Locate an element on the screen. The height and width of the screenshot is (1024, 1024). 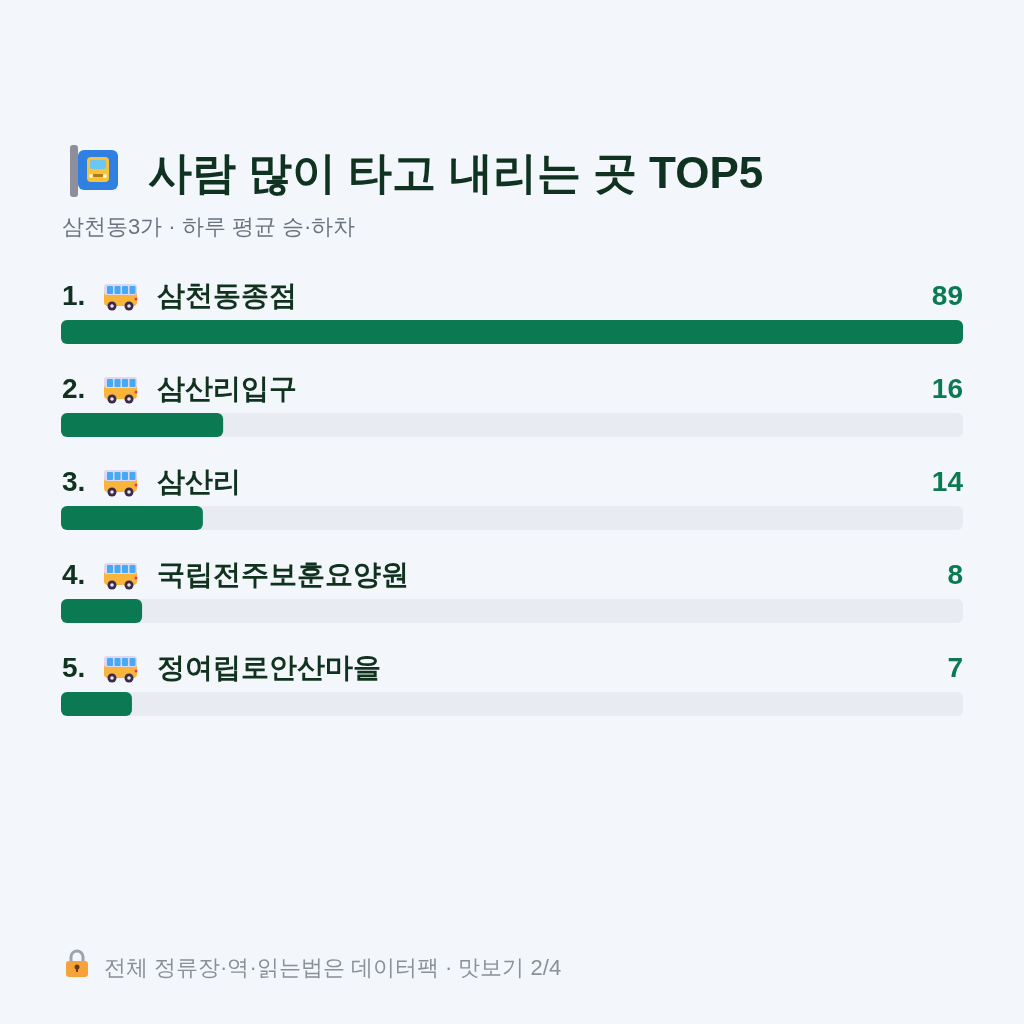
text: 전체 정류장·역·읽는법은 데이터팩 · 맛보기 2/4 is located at coordinates (333, 967).